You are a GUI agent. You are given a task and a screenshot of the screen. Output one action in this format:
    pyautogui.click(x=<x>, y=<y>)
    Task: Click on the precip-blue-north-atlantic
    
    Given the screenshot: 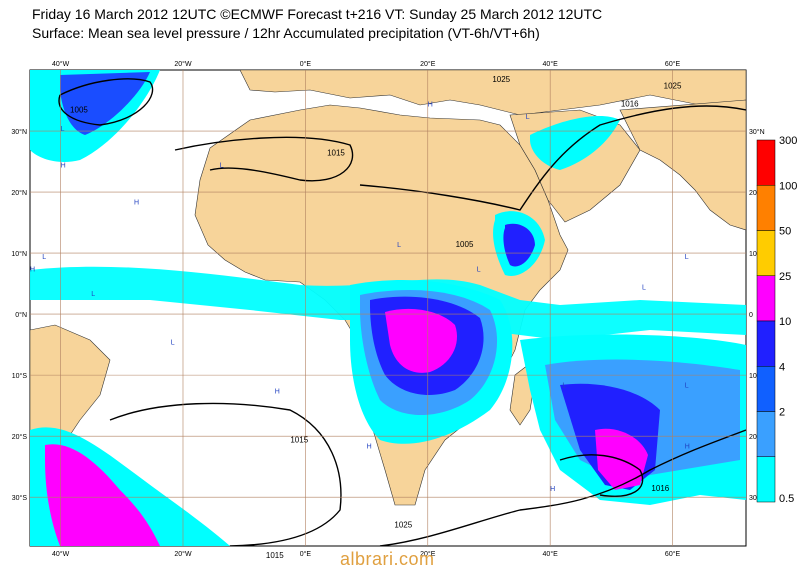 What is the action you would take?
    pyautogui.click(x=105, y=103)
    